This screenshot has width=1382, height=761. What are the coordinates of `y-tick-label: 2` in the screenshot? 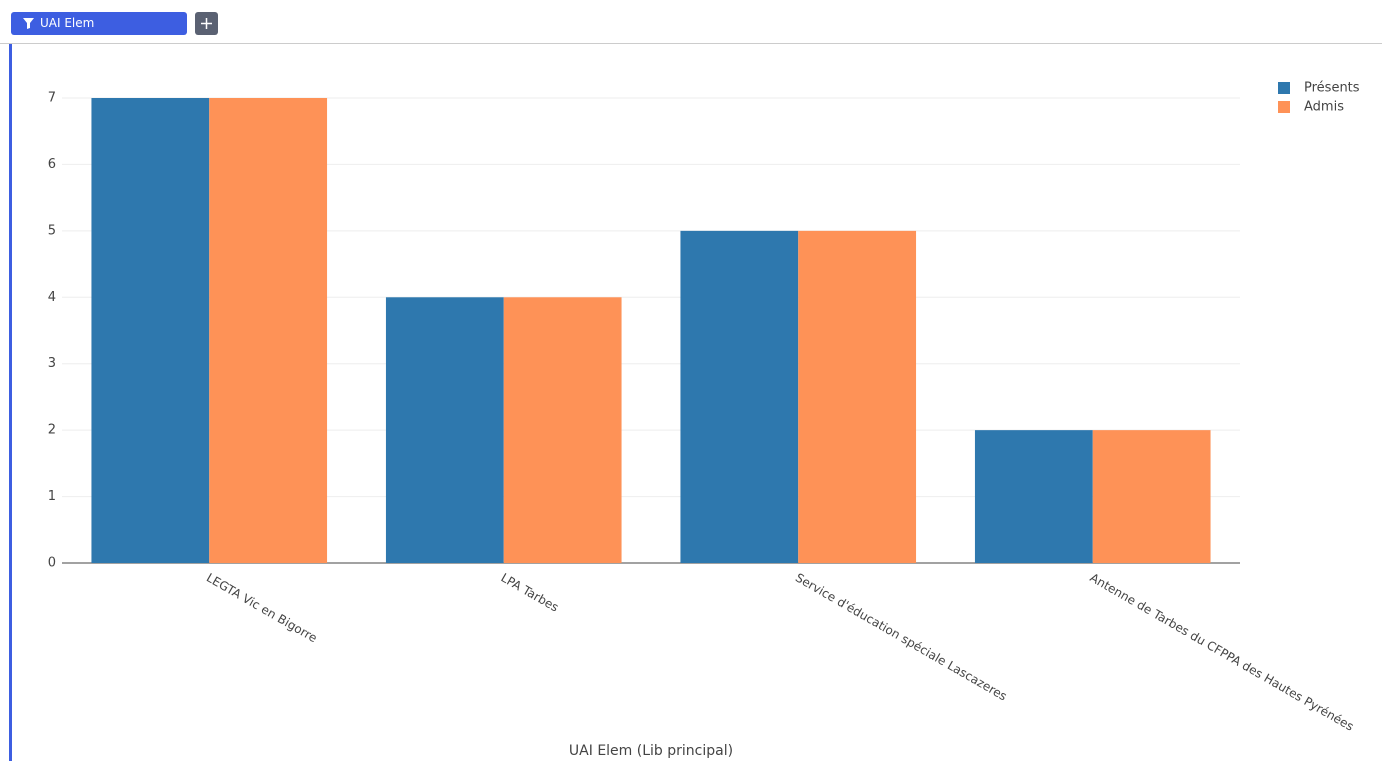 It's located at (52, 430).